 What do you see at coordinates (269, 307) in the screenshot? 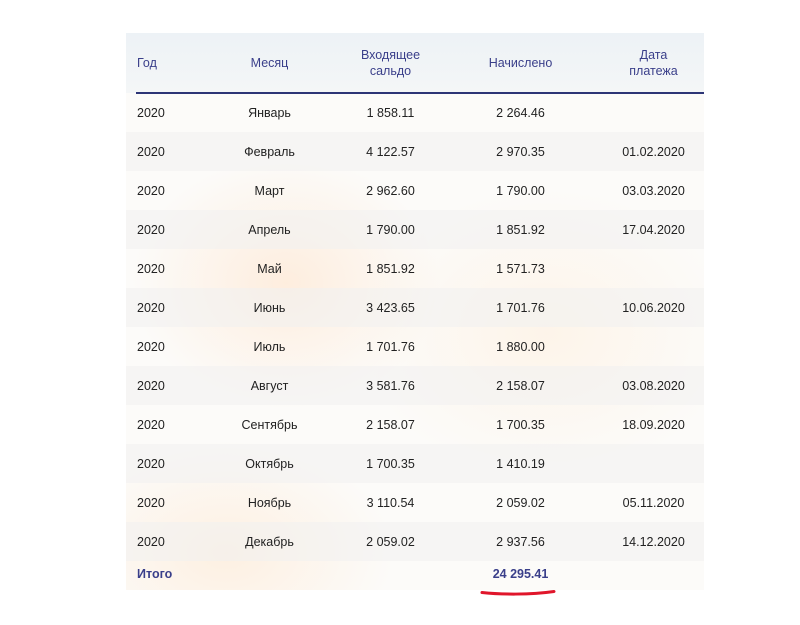
I see `cell-month: Июнь` at bounding box center [269, 307].